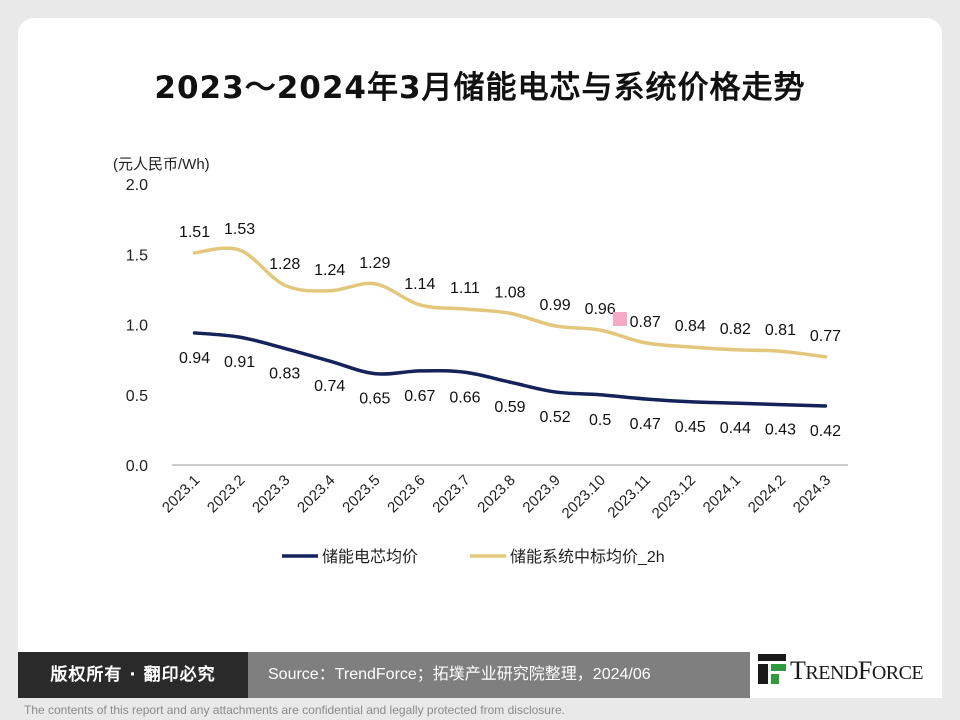 The image size is (960, 720). Describe the element at coordinates (419, 284) in the screenshot. I see `data-label: 1.14` at that location.